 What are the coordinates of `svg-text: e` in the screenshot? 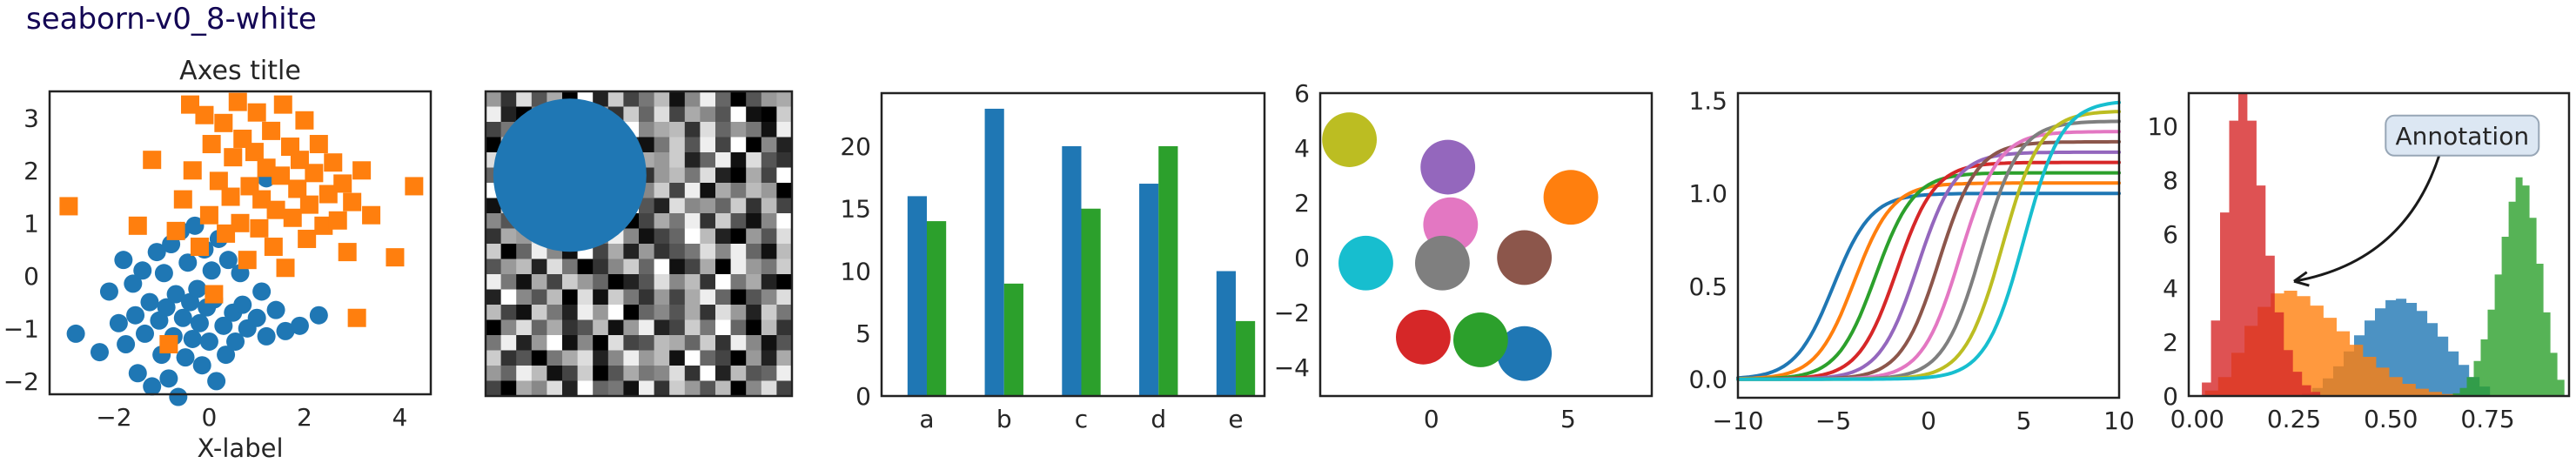 It's located at (1235, 419).